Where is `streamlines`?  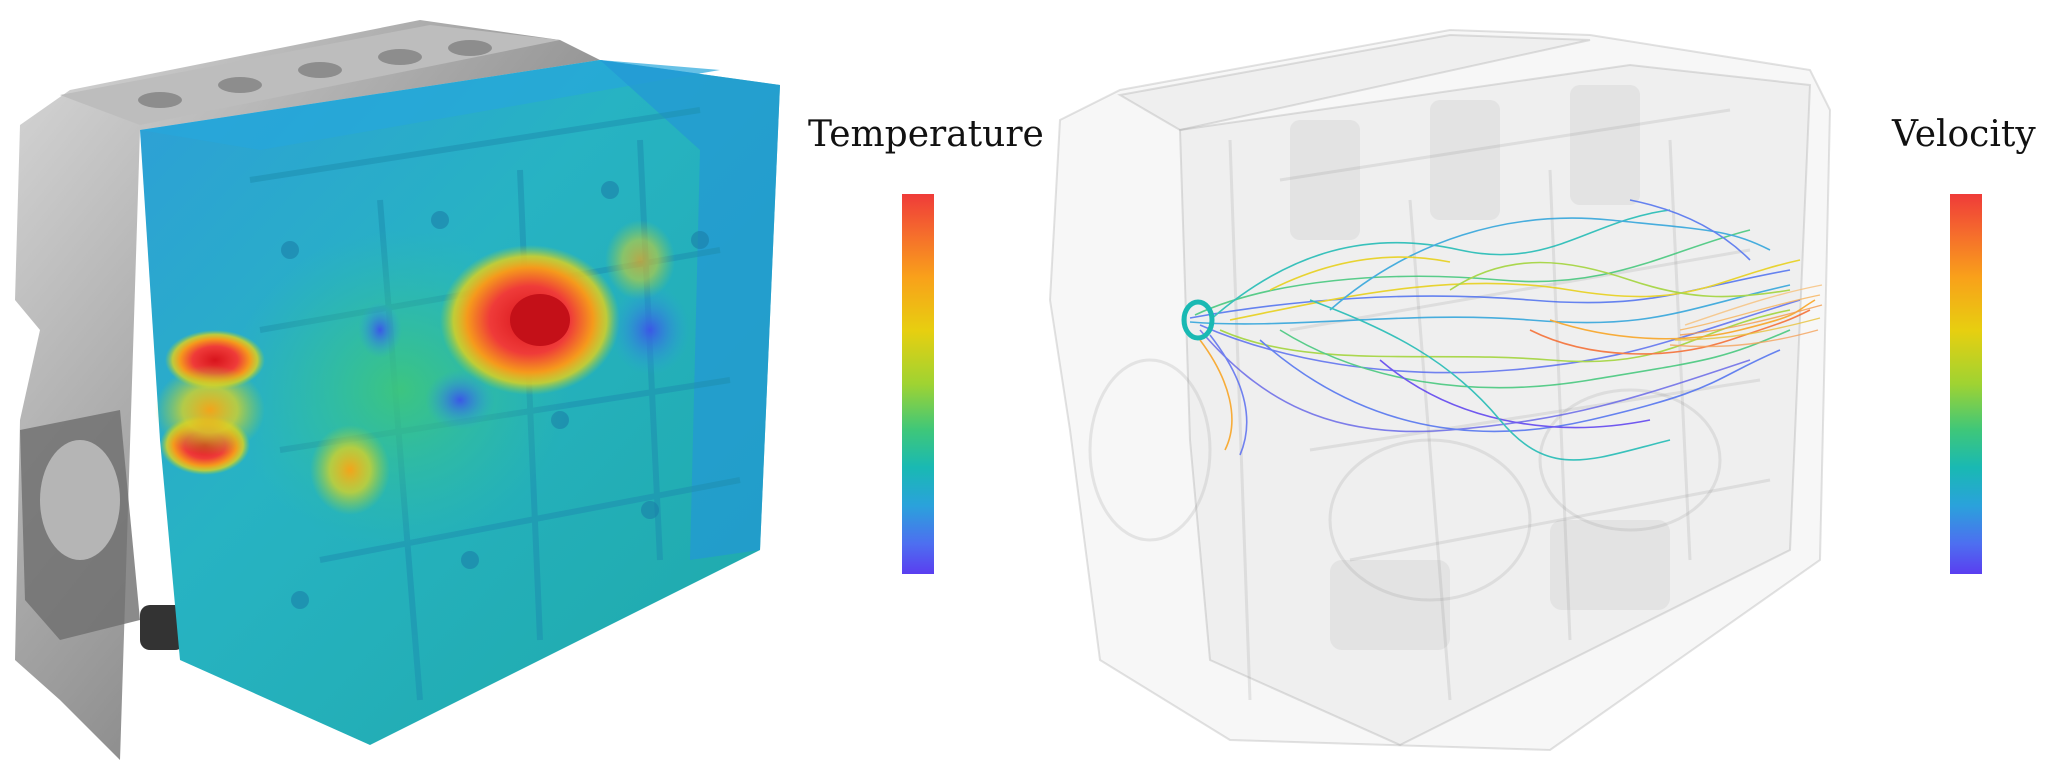 streamlines is located at coordinates (1502, 330).